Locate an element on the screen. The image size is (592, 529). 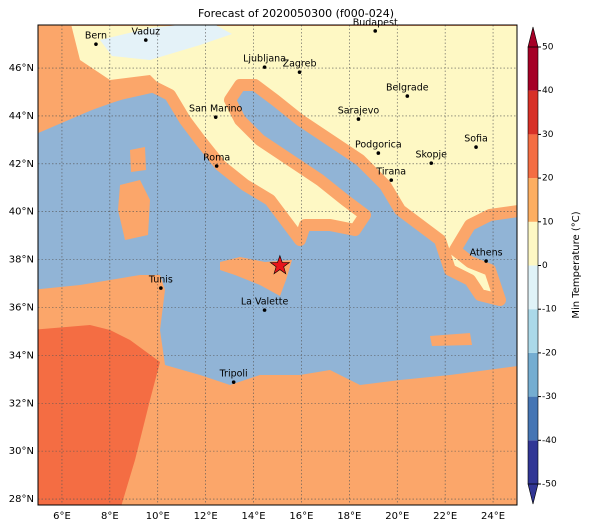
city-label: Sofia is located at coordinates (476, 139).